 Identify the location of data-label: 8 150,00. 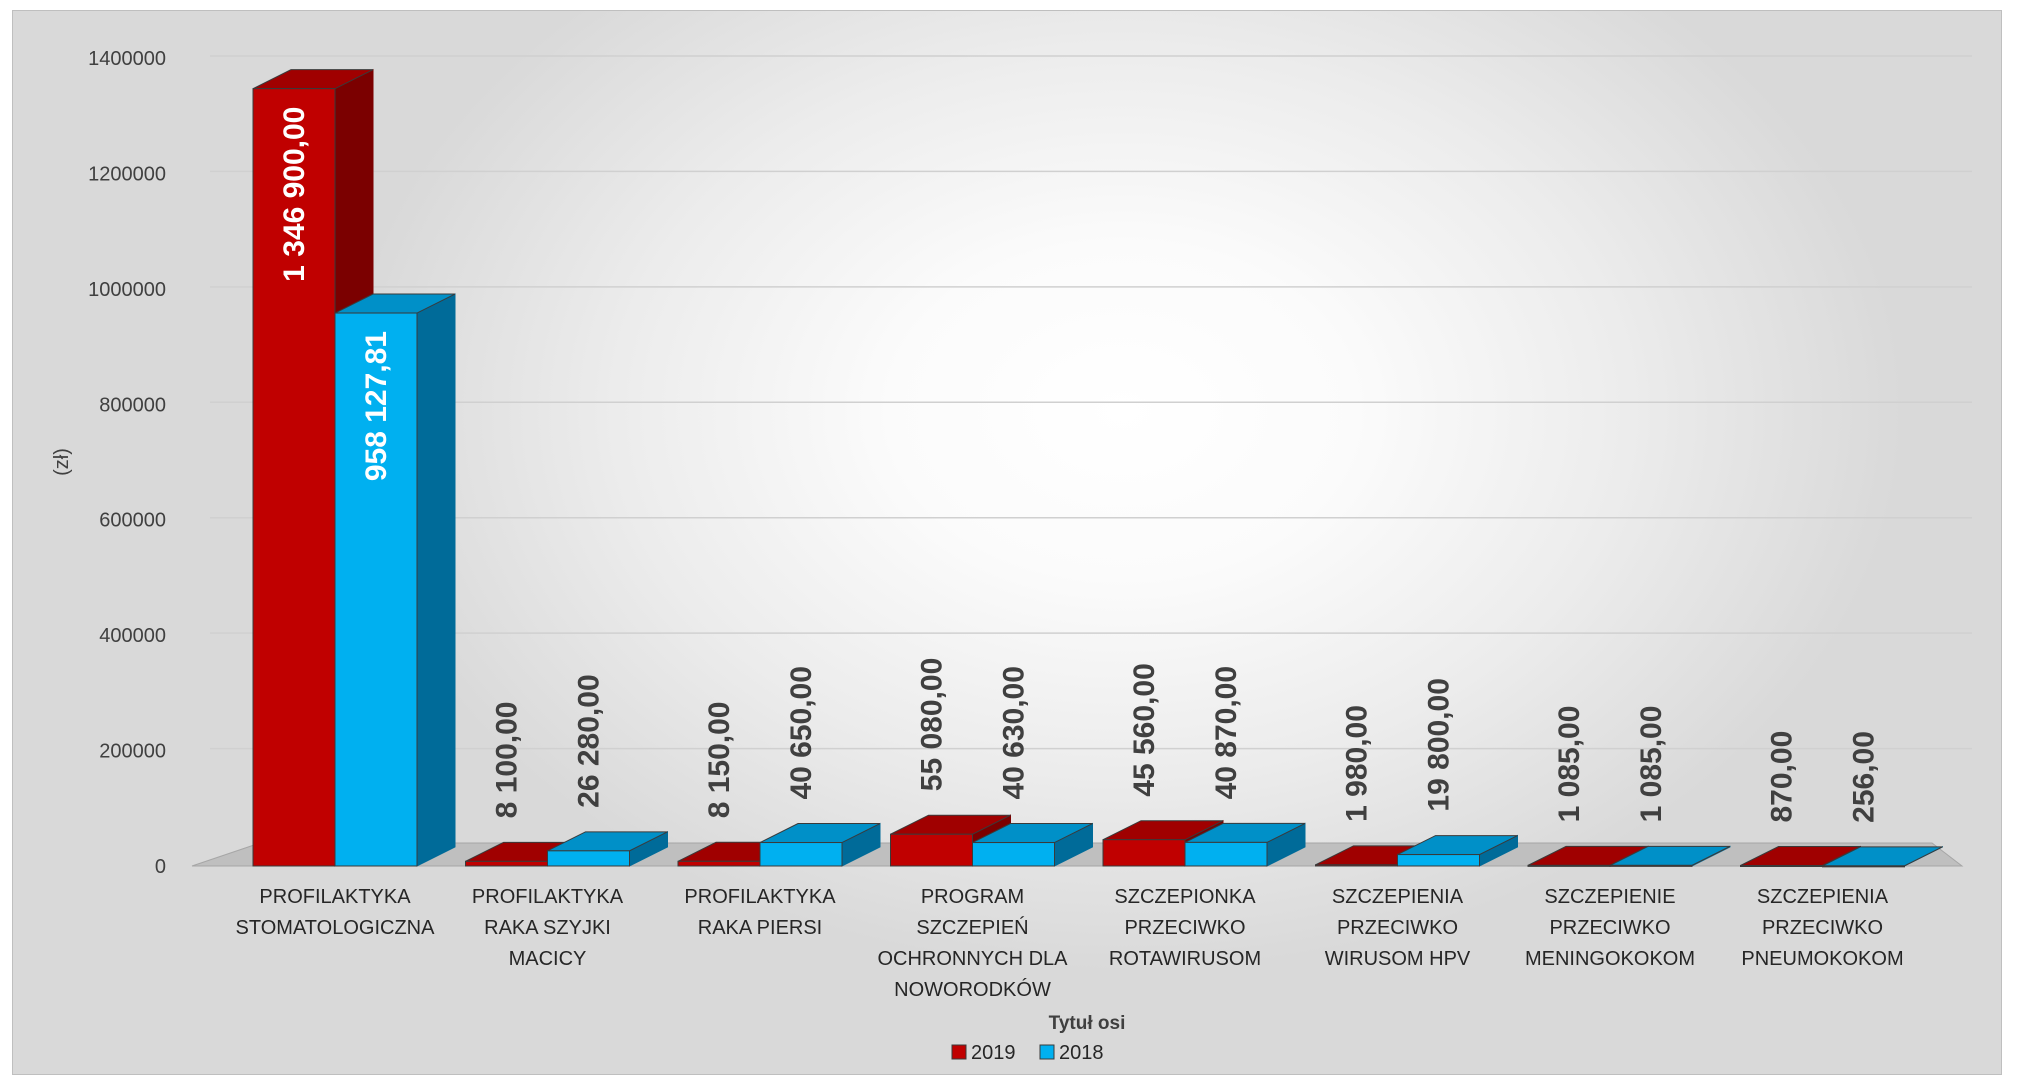
(719, 760).